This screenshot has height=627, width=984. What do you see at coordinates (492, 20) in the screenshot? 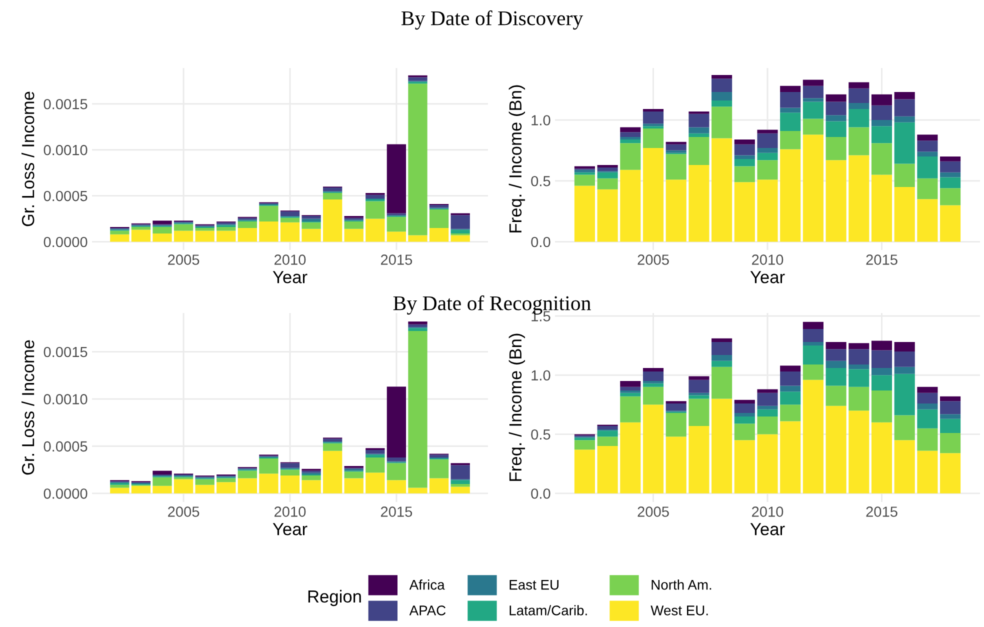
I see `chart-title: By Date of Discovery` at bounding box center [492, 20].